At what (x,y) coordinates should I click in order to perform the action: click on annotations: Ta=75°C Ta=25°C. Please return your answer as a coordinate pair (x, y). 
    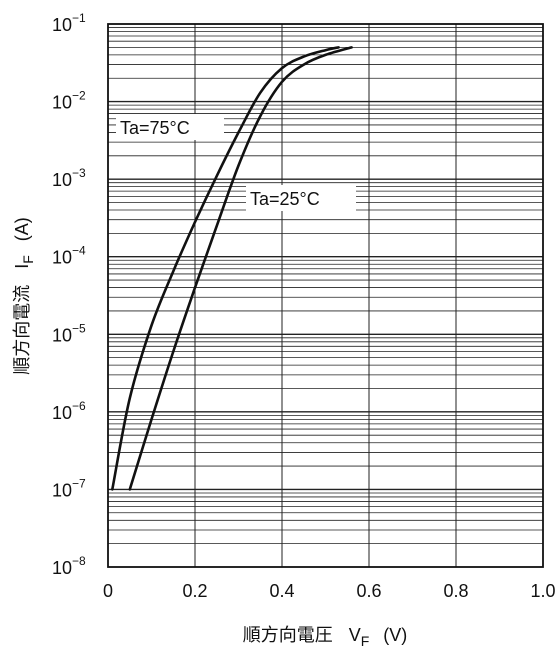
    Looking at the image, I should click on (236, 162).